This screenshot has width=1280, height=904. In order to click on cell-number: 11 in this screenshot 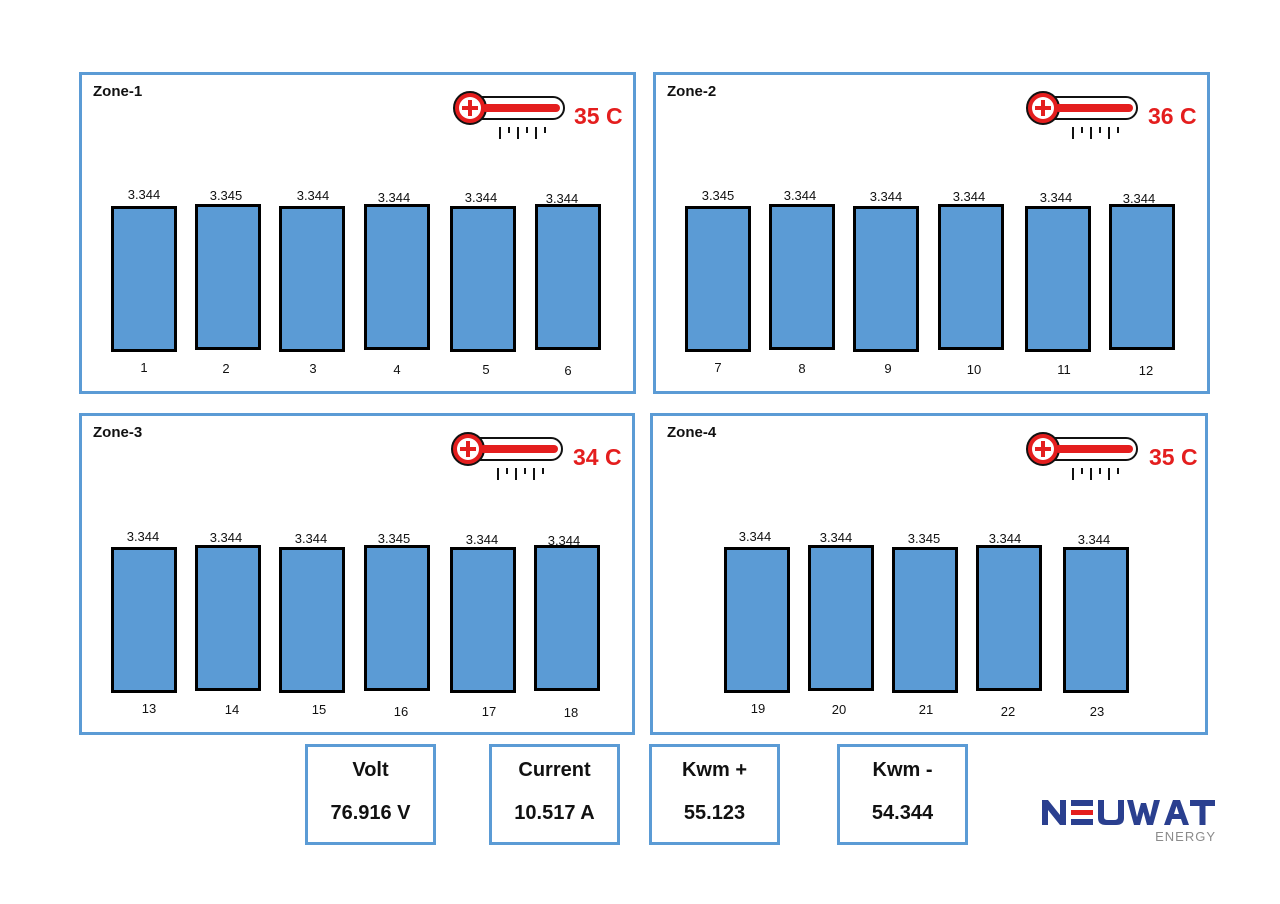, I will do `click(1064, 369)`.